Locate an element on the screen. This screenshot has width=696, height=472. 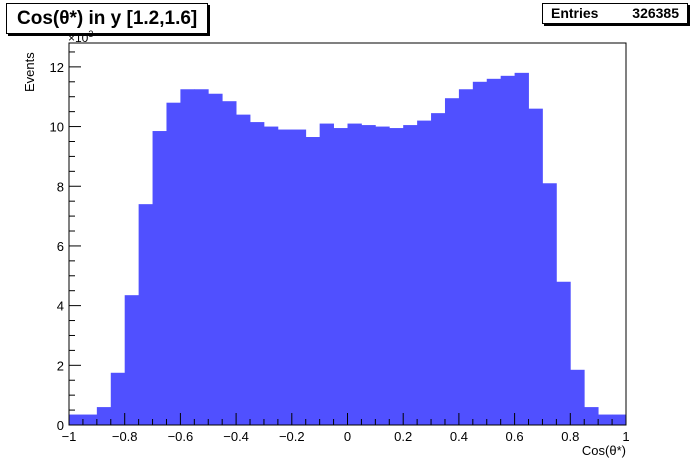
chart-title: Cos(θ*) in y [1.2,1.6] is located at coordinates (107, 18).